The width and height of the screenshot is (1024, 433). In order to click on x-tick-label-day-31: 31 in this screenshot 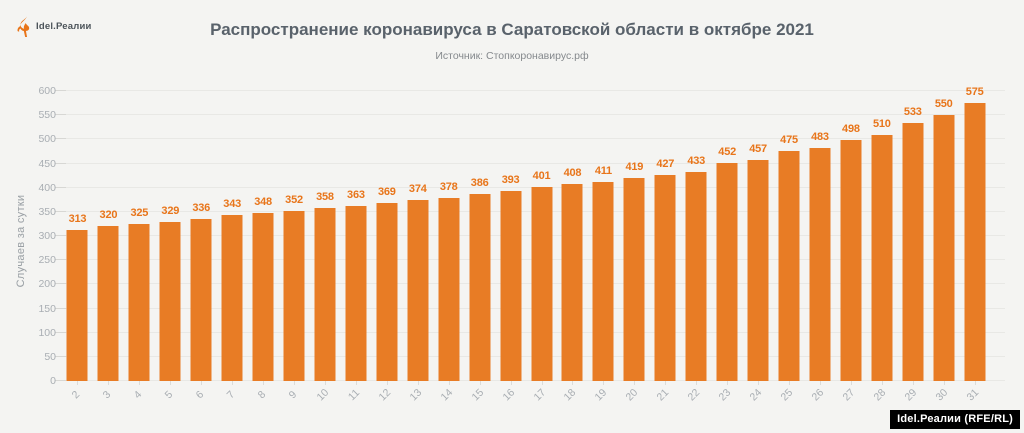, I will do `click(972, 395)`.